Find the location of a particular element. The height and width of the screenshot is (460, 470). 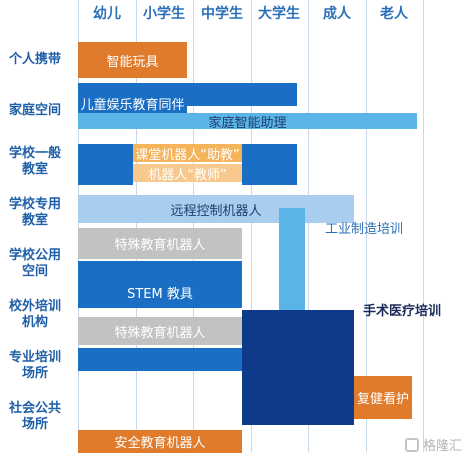

bar: 复健看护 is located at coordinates (383, 397).